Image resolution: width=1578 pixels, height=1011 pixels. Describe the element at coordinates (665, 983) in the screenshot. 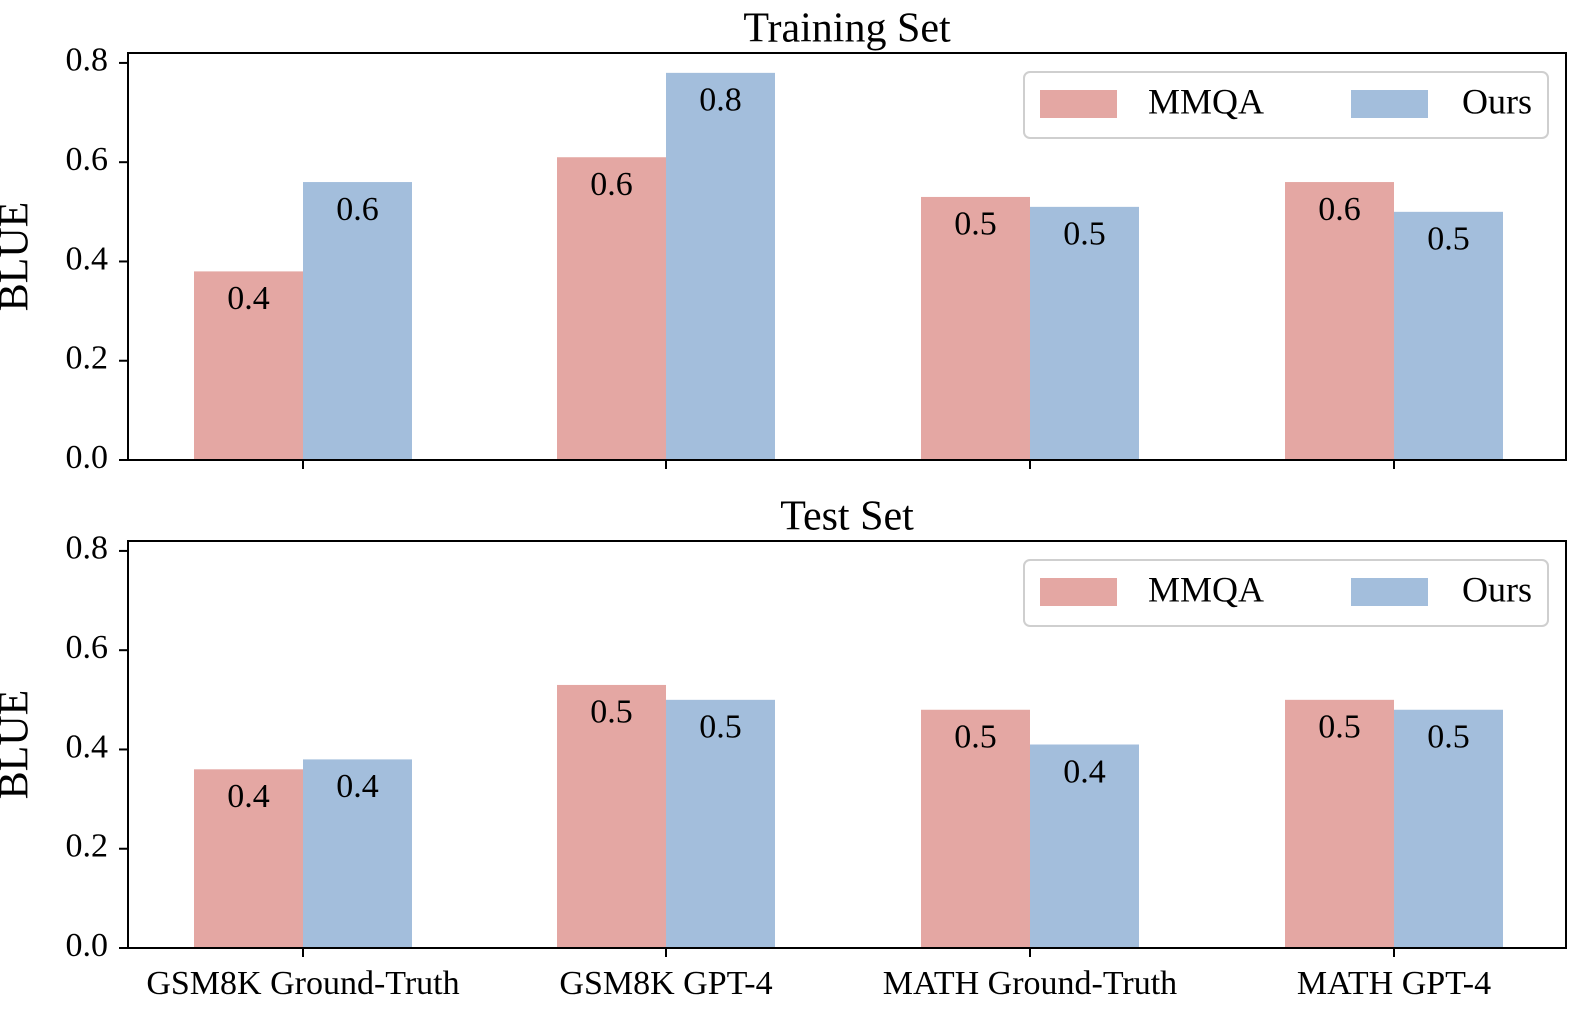

I see `x-tick-label: GSM8K GPT-4` at that location.